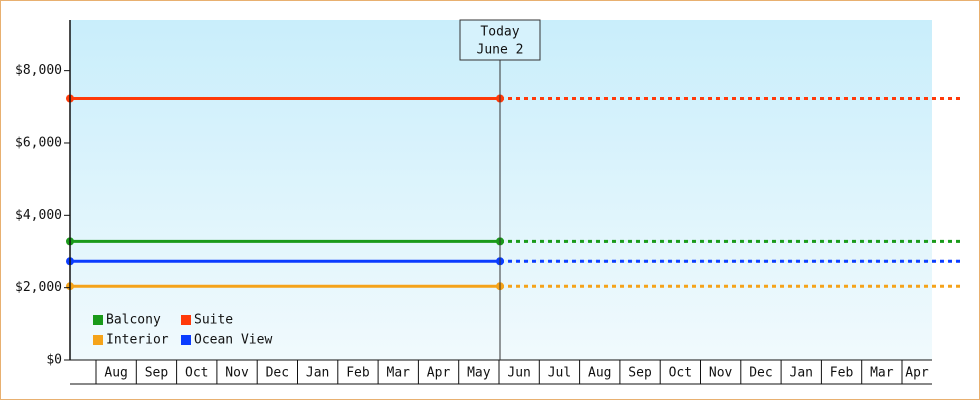 Image resolution: width=980 pixels, height=400 pixels. What do you see at coordinates (518, 373) in the screenshot?
I see `x-tick-label: Jun` at bounding box center [518, 373].